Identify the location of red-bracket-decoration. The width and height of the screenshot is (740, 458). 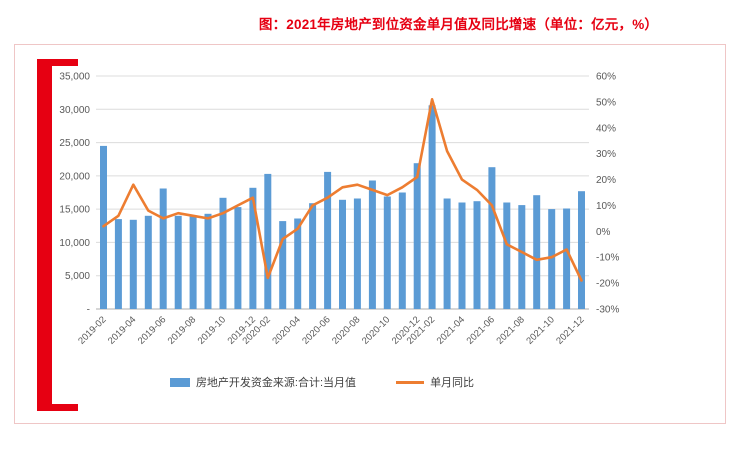
(57, 235).